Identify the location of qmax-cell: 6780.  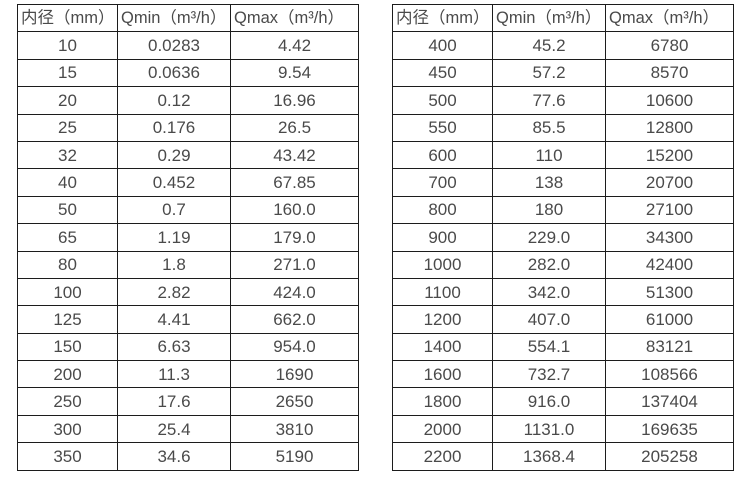
(669, 45).